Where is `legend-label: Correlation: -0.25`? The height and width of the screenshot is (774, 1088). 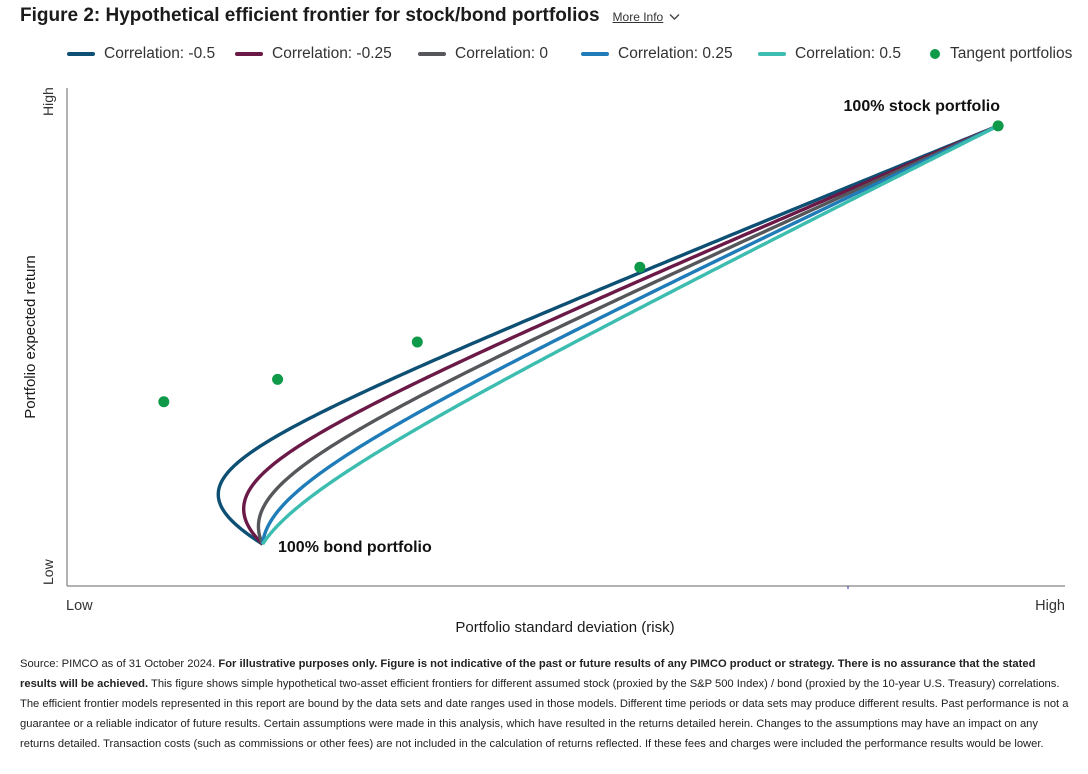 legend-label: Correlation: -0.25 is located at coordinates (332, 53).